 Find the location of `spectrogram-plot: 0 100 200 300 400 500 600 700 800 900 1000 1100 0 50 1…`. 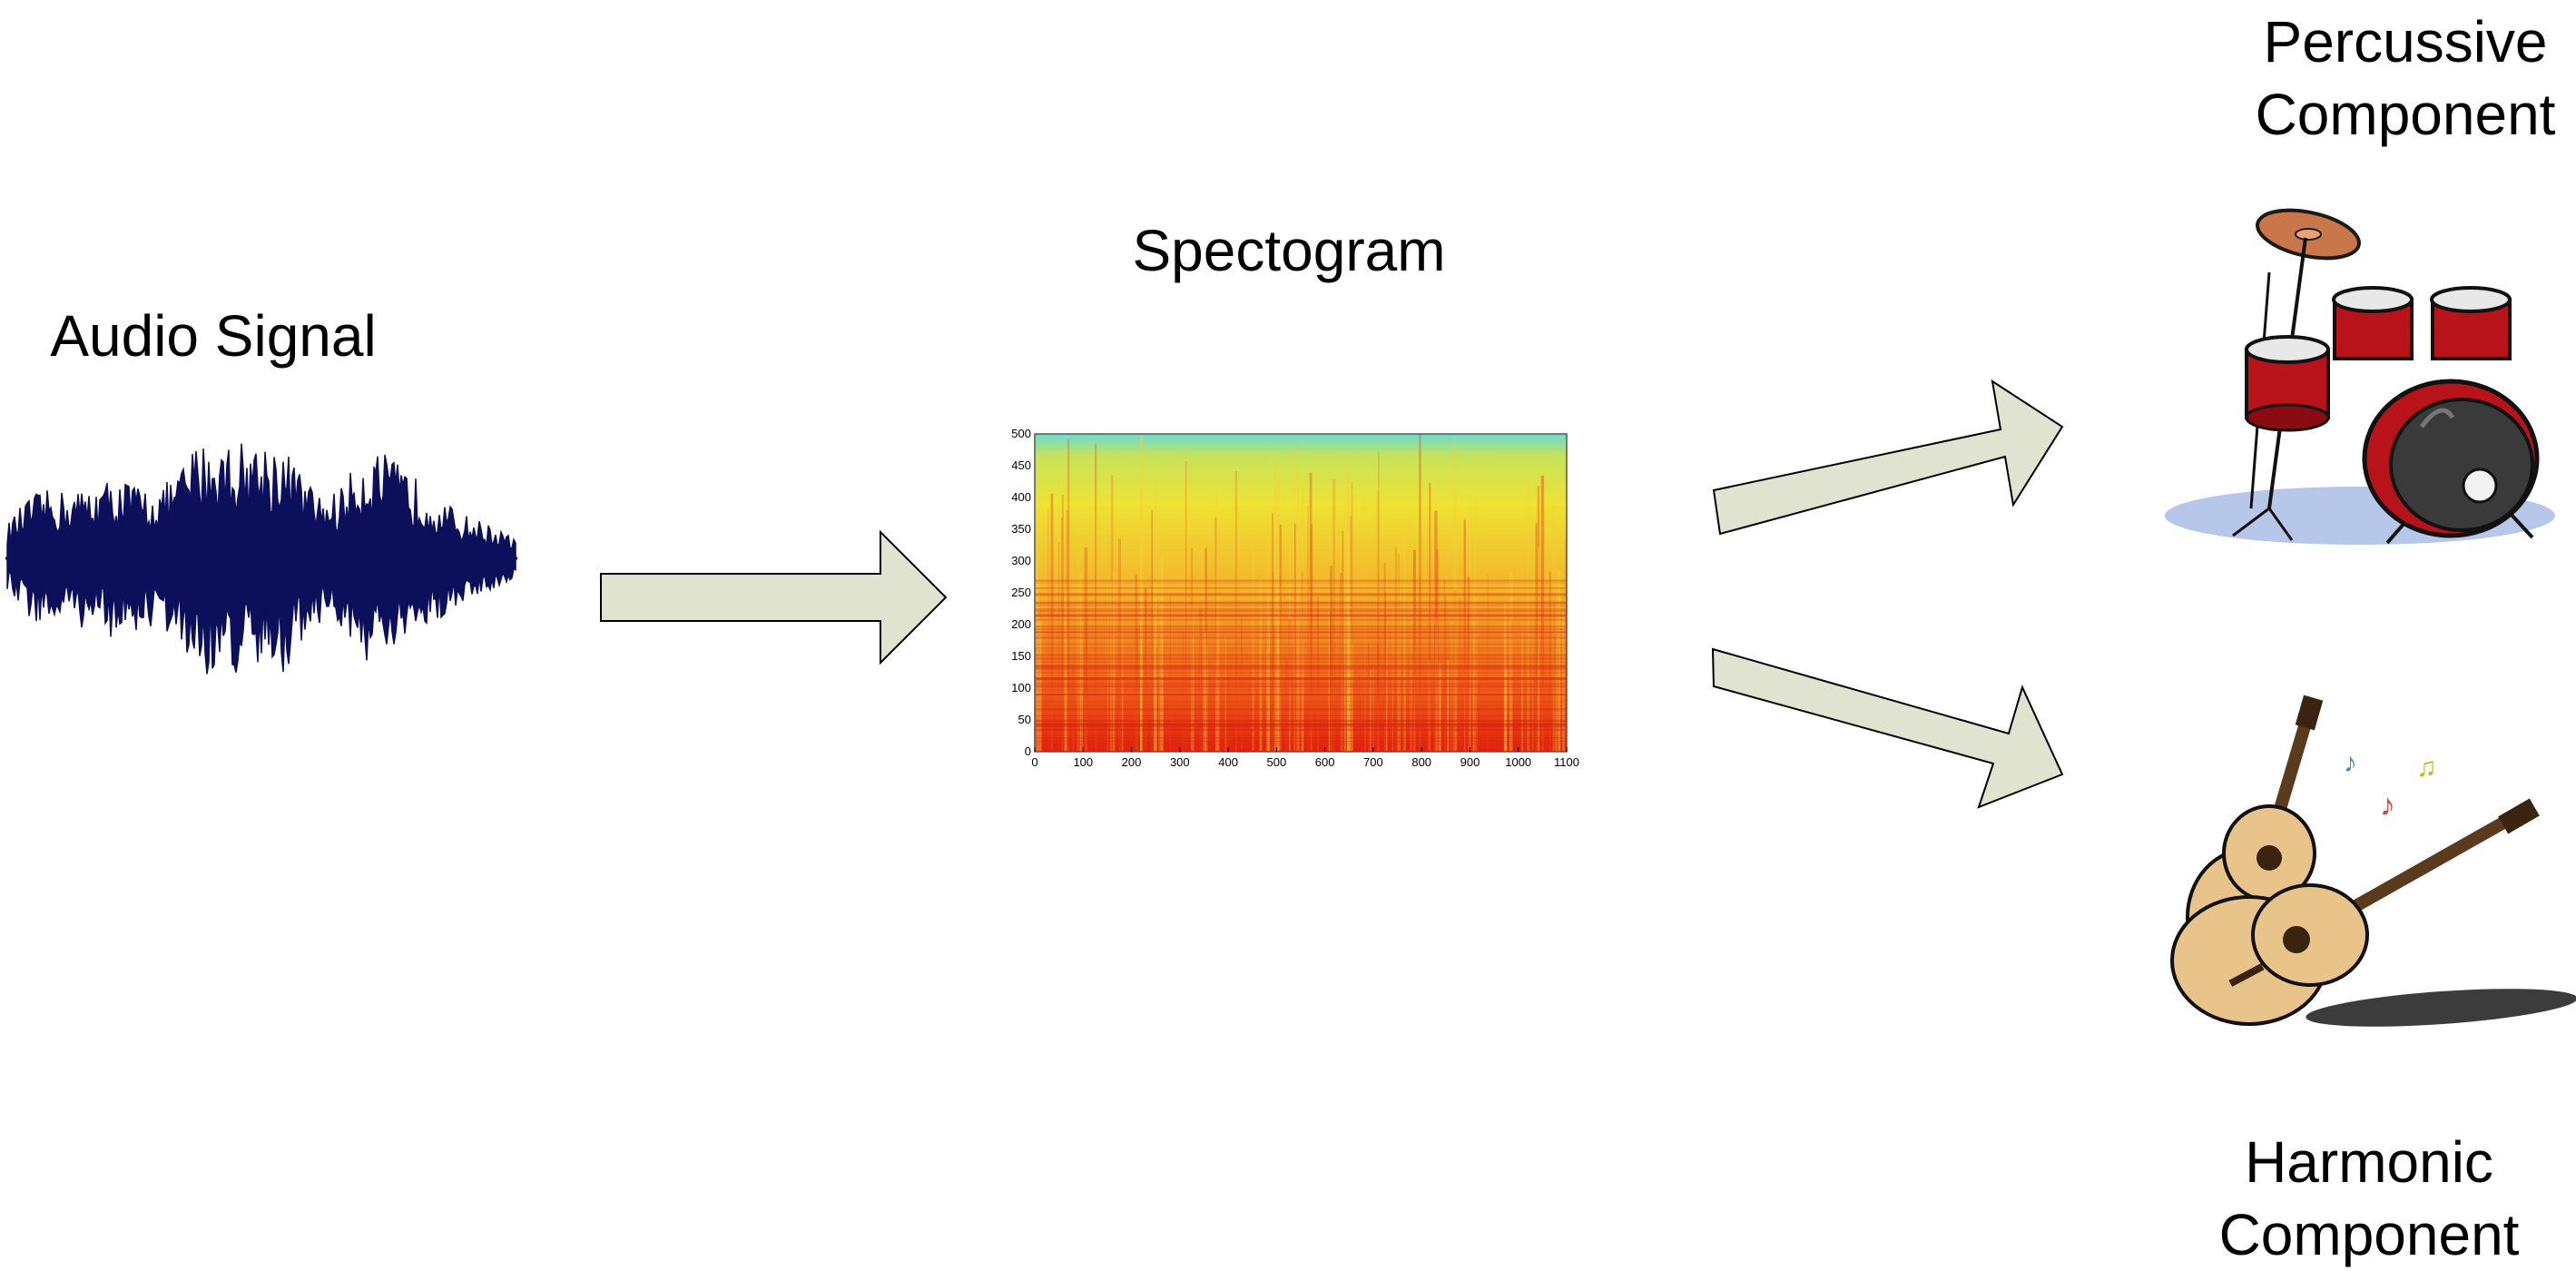

spectrogram-plot: 0 100 200 300 400 500 600 700 800 900 1000 1100 0 50 1… is located at coordinates (1295, 598).